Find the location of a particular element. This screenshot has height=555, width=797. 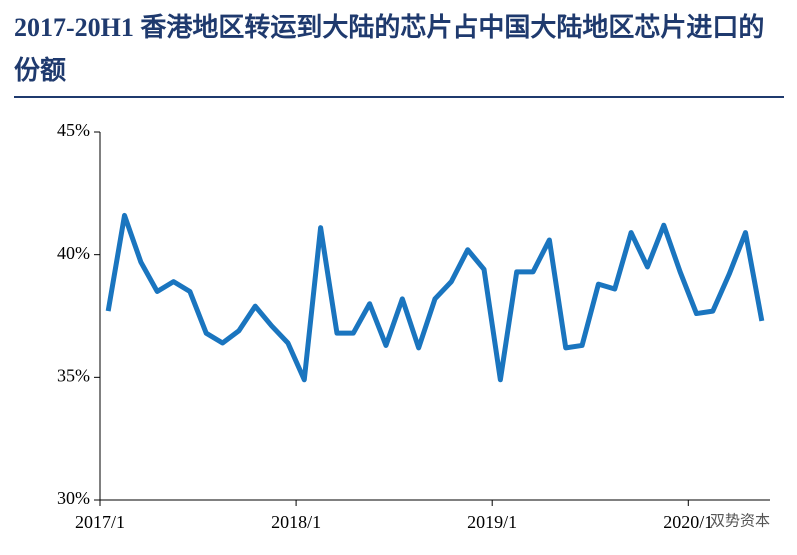

title-rule is located at coordinates (399, 97).